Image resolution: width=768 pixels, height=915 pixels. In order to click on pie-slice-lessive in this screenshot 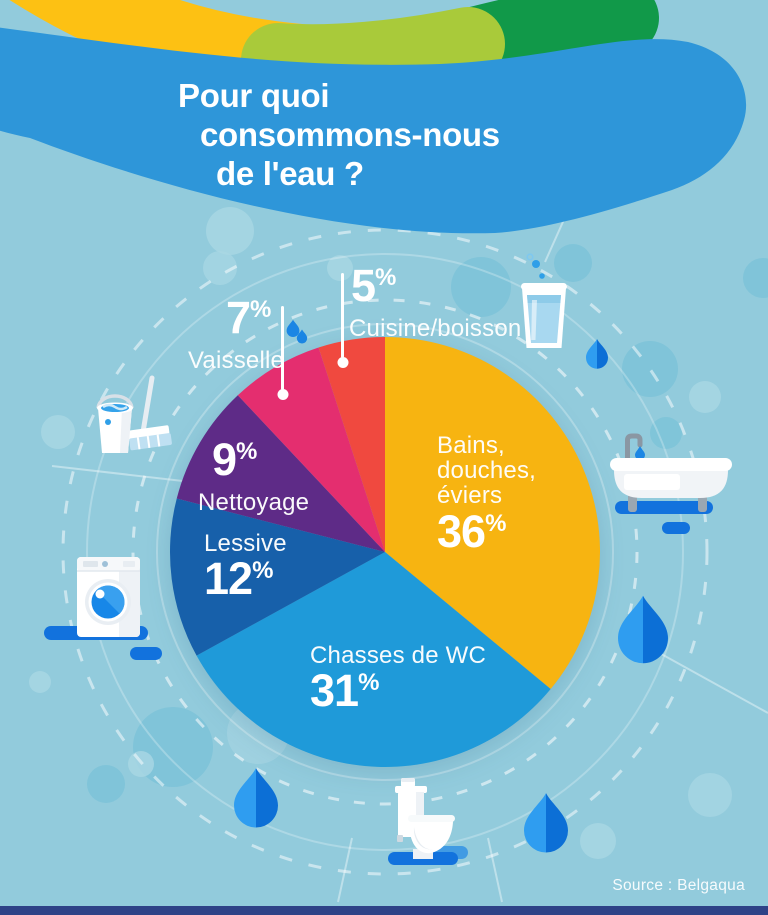, I will do `click(277, 577)`.